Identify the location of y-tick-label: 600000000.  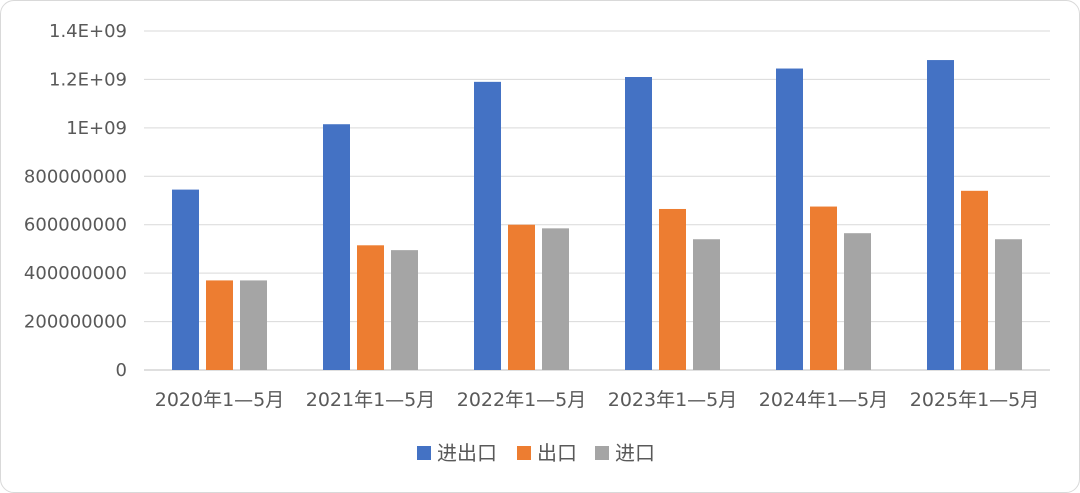
(75, 225).